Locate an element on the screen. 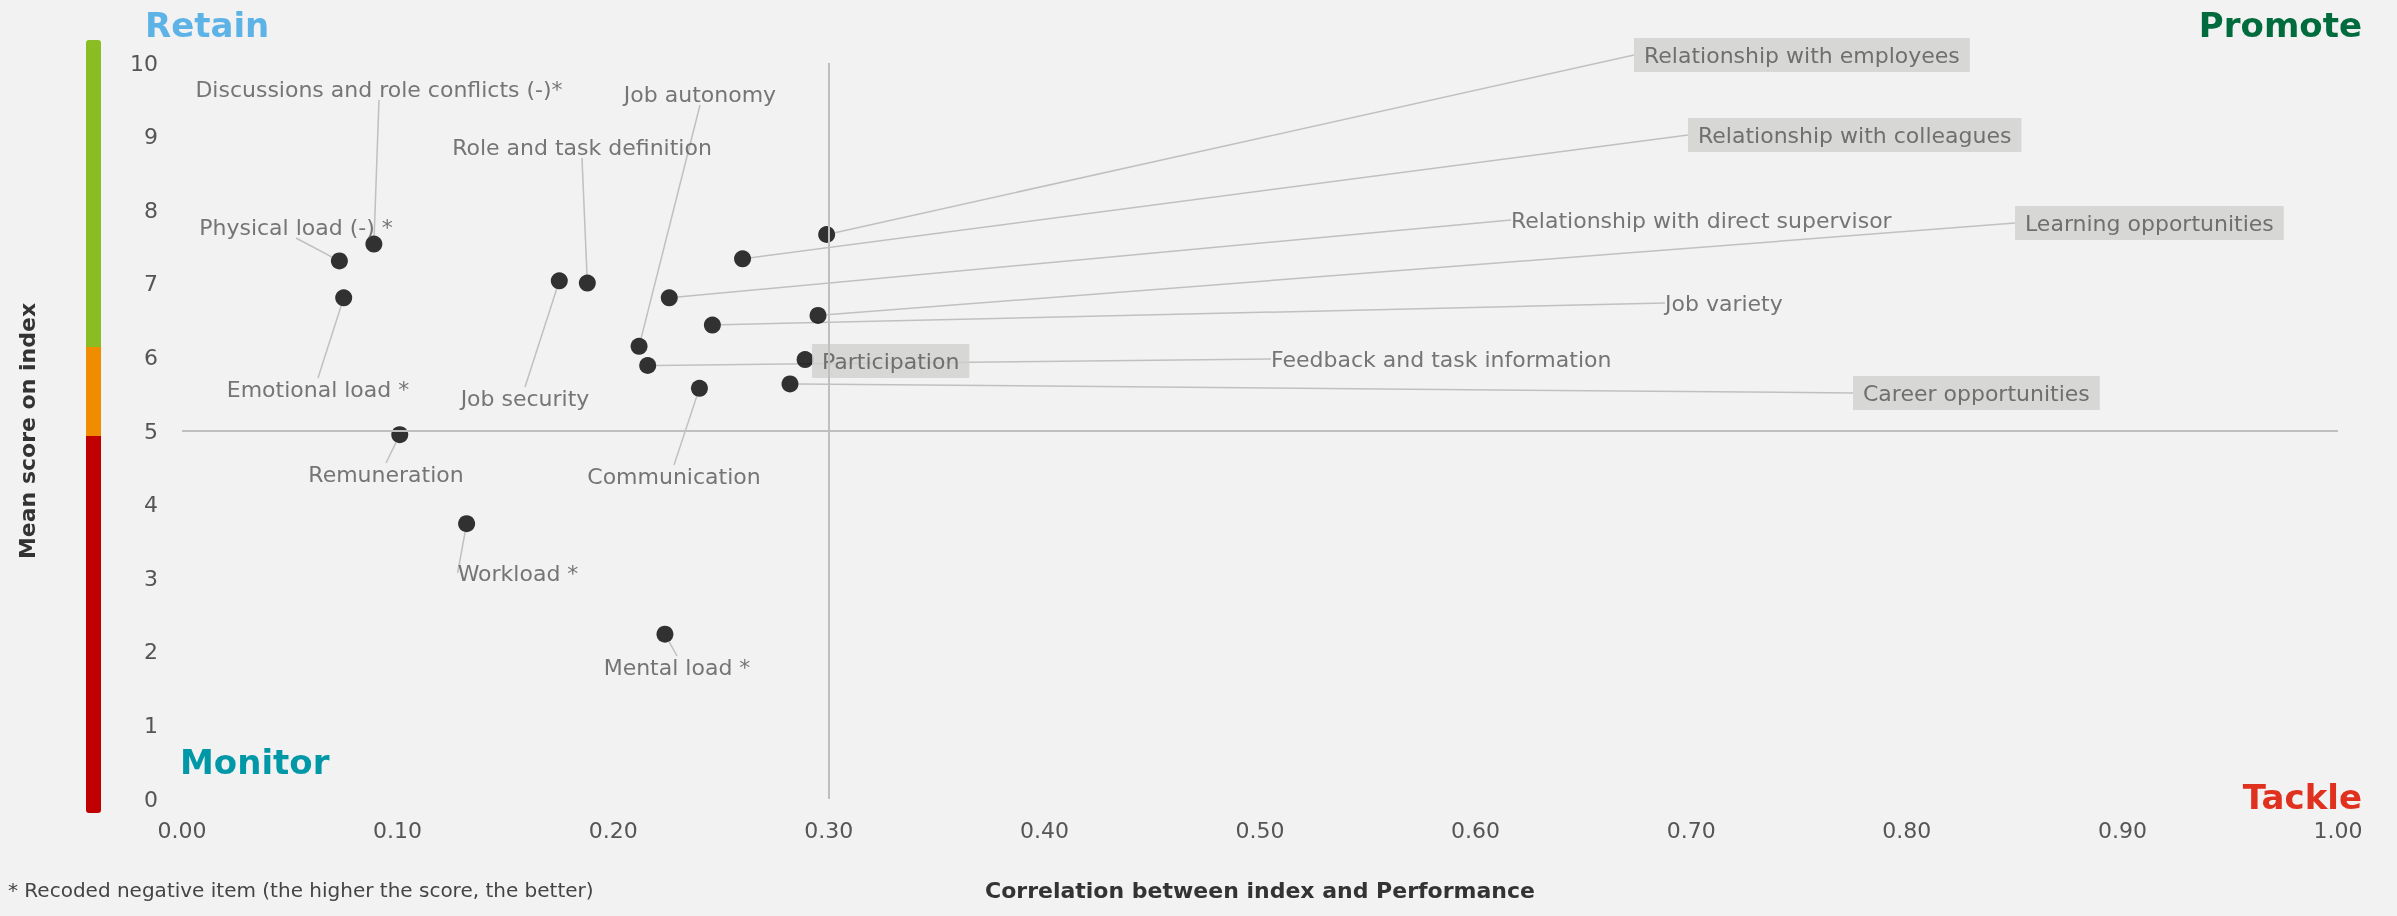 This screenshot has width=2397, height=916. x-tick-label: 0.50 is located at coordinates (1260, 830).